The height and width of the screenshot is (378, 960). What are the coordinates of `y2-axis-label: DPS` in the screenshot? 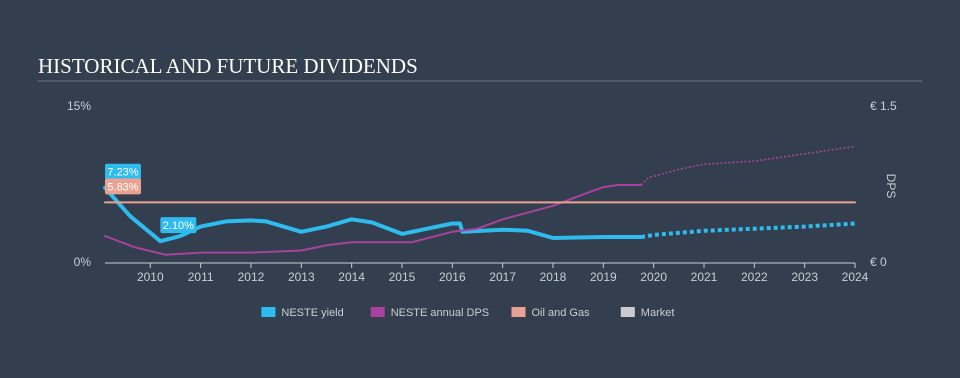 It's located at (891, 186).